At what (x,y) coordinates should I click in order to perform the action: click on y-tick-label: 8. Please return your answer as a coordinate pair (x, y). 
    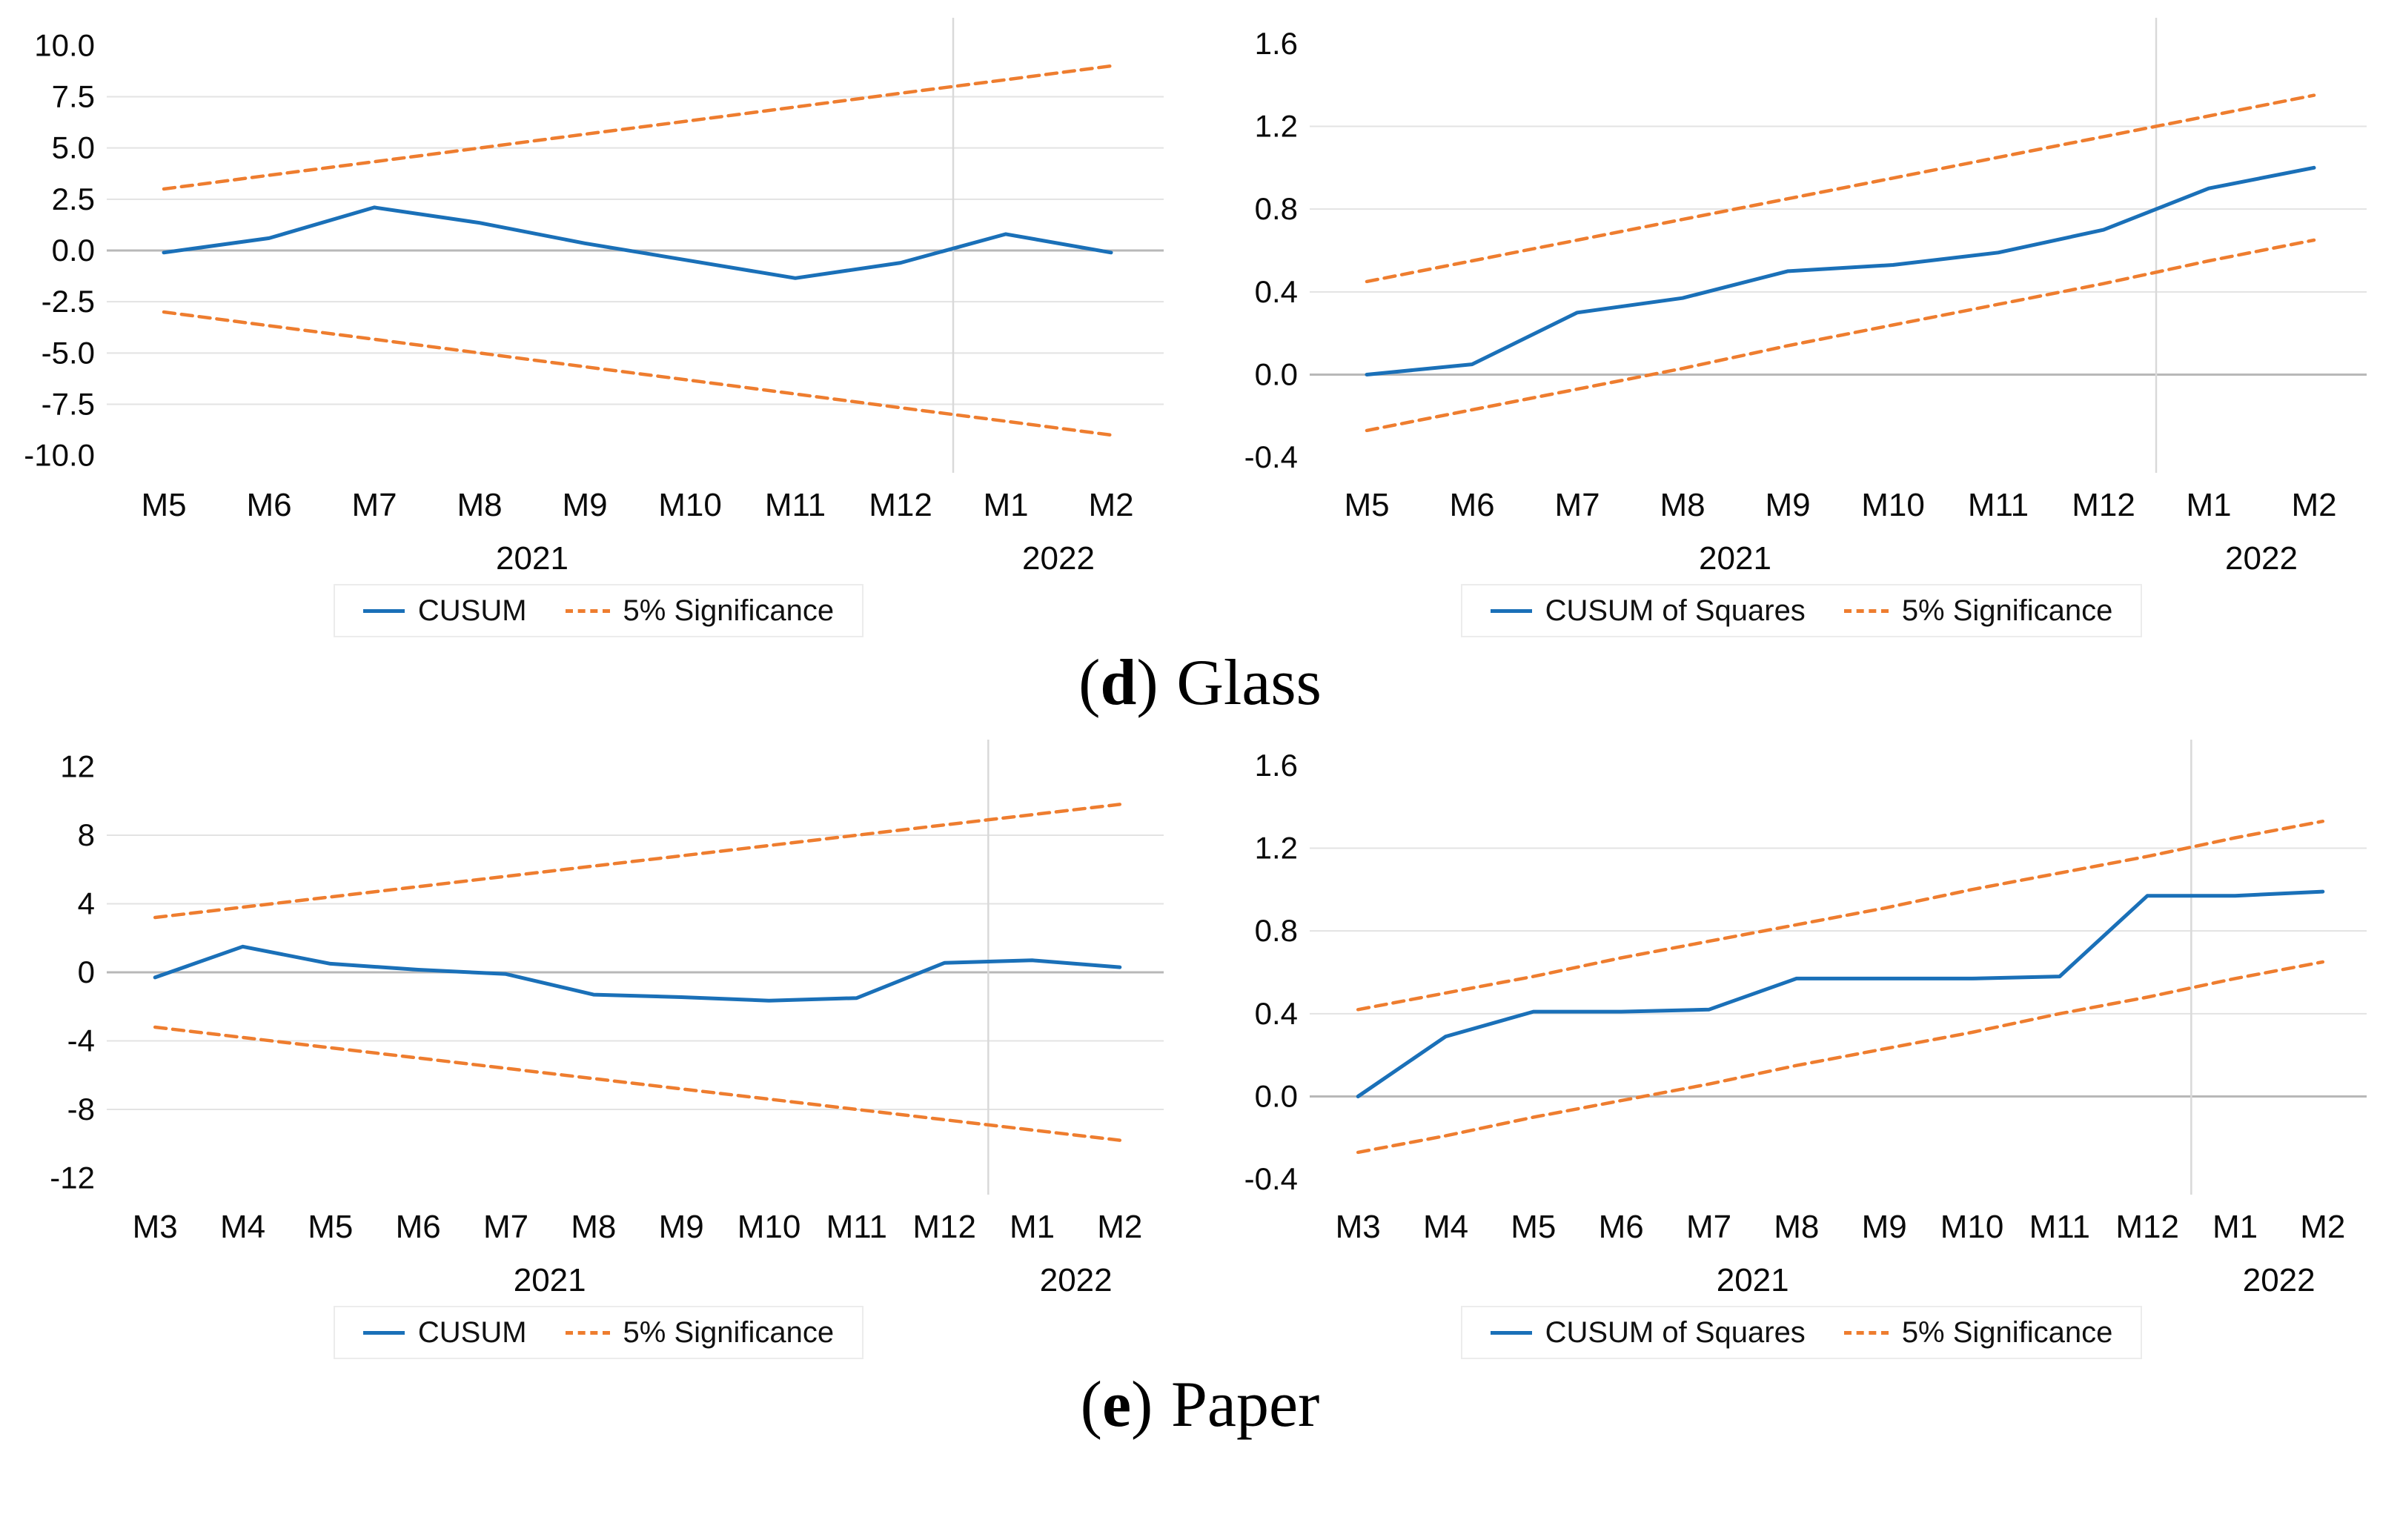
    Looking at the image, I should click on (85, 834).